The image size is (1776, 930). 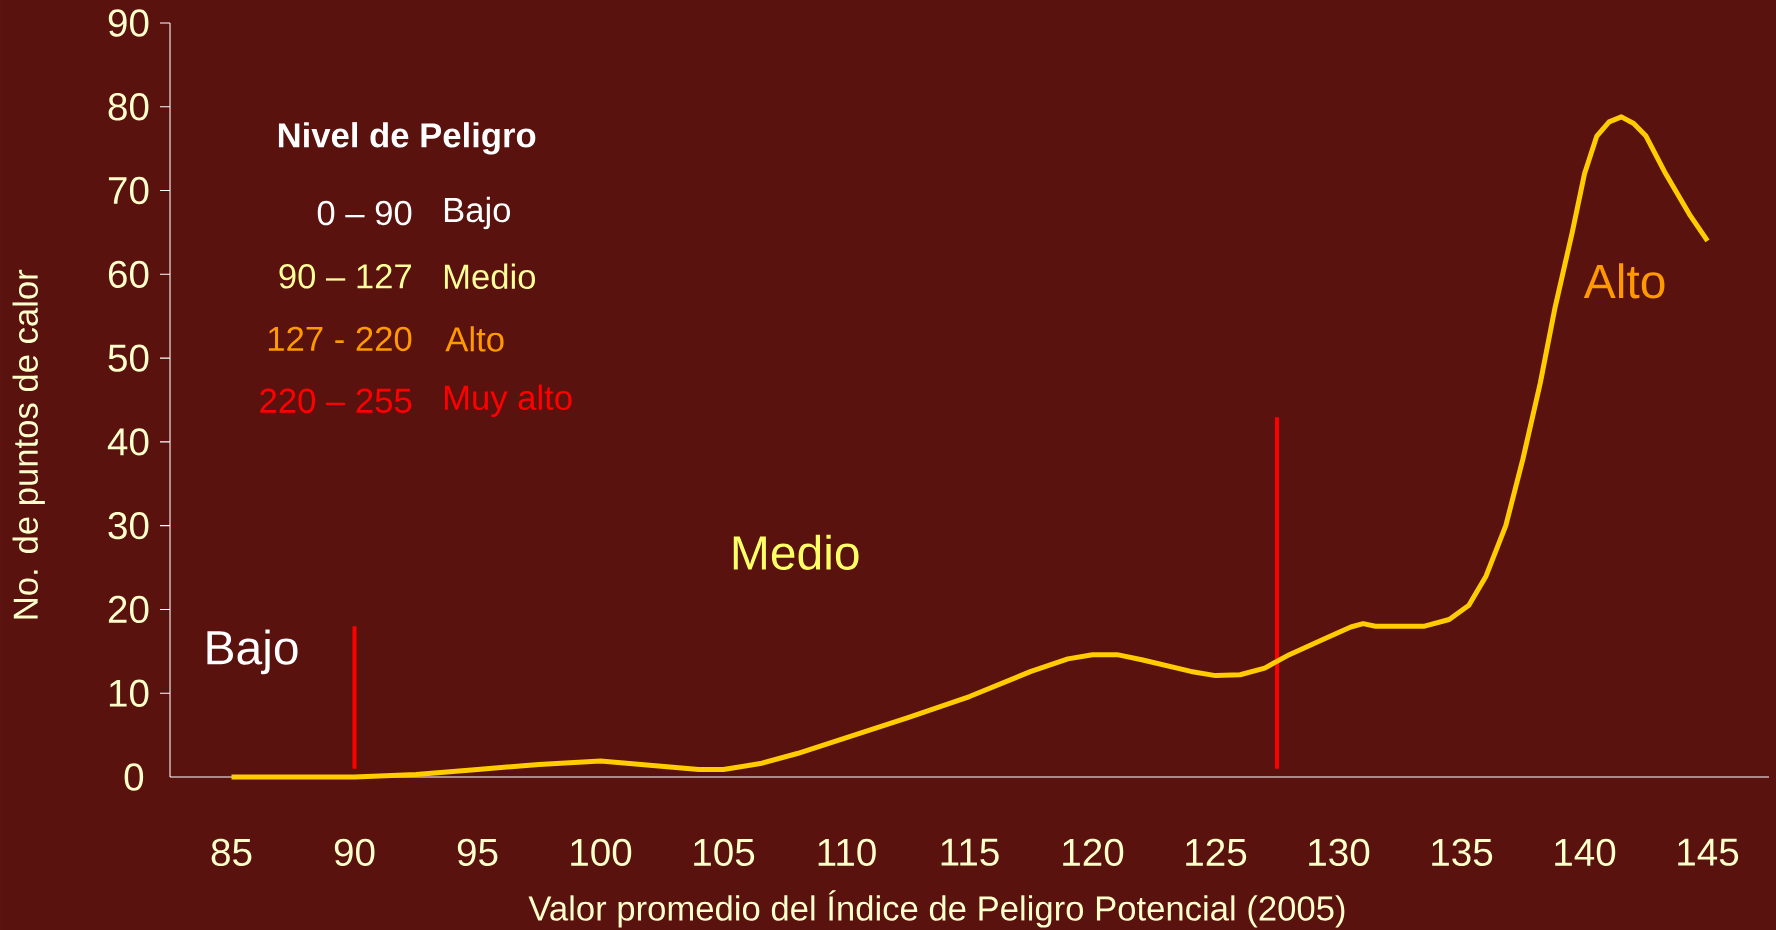 What do you see at coordinates (134, 777) in the screenshot?
I see `y-tick-label: 0` at bounding box center [134, 777].